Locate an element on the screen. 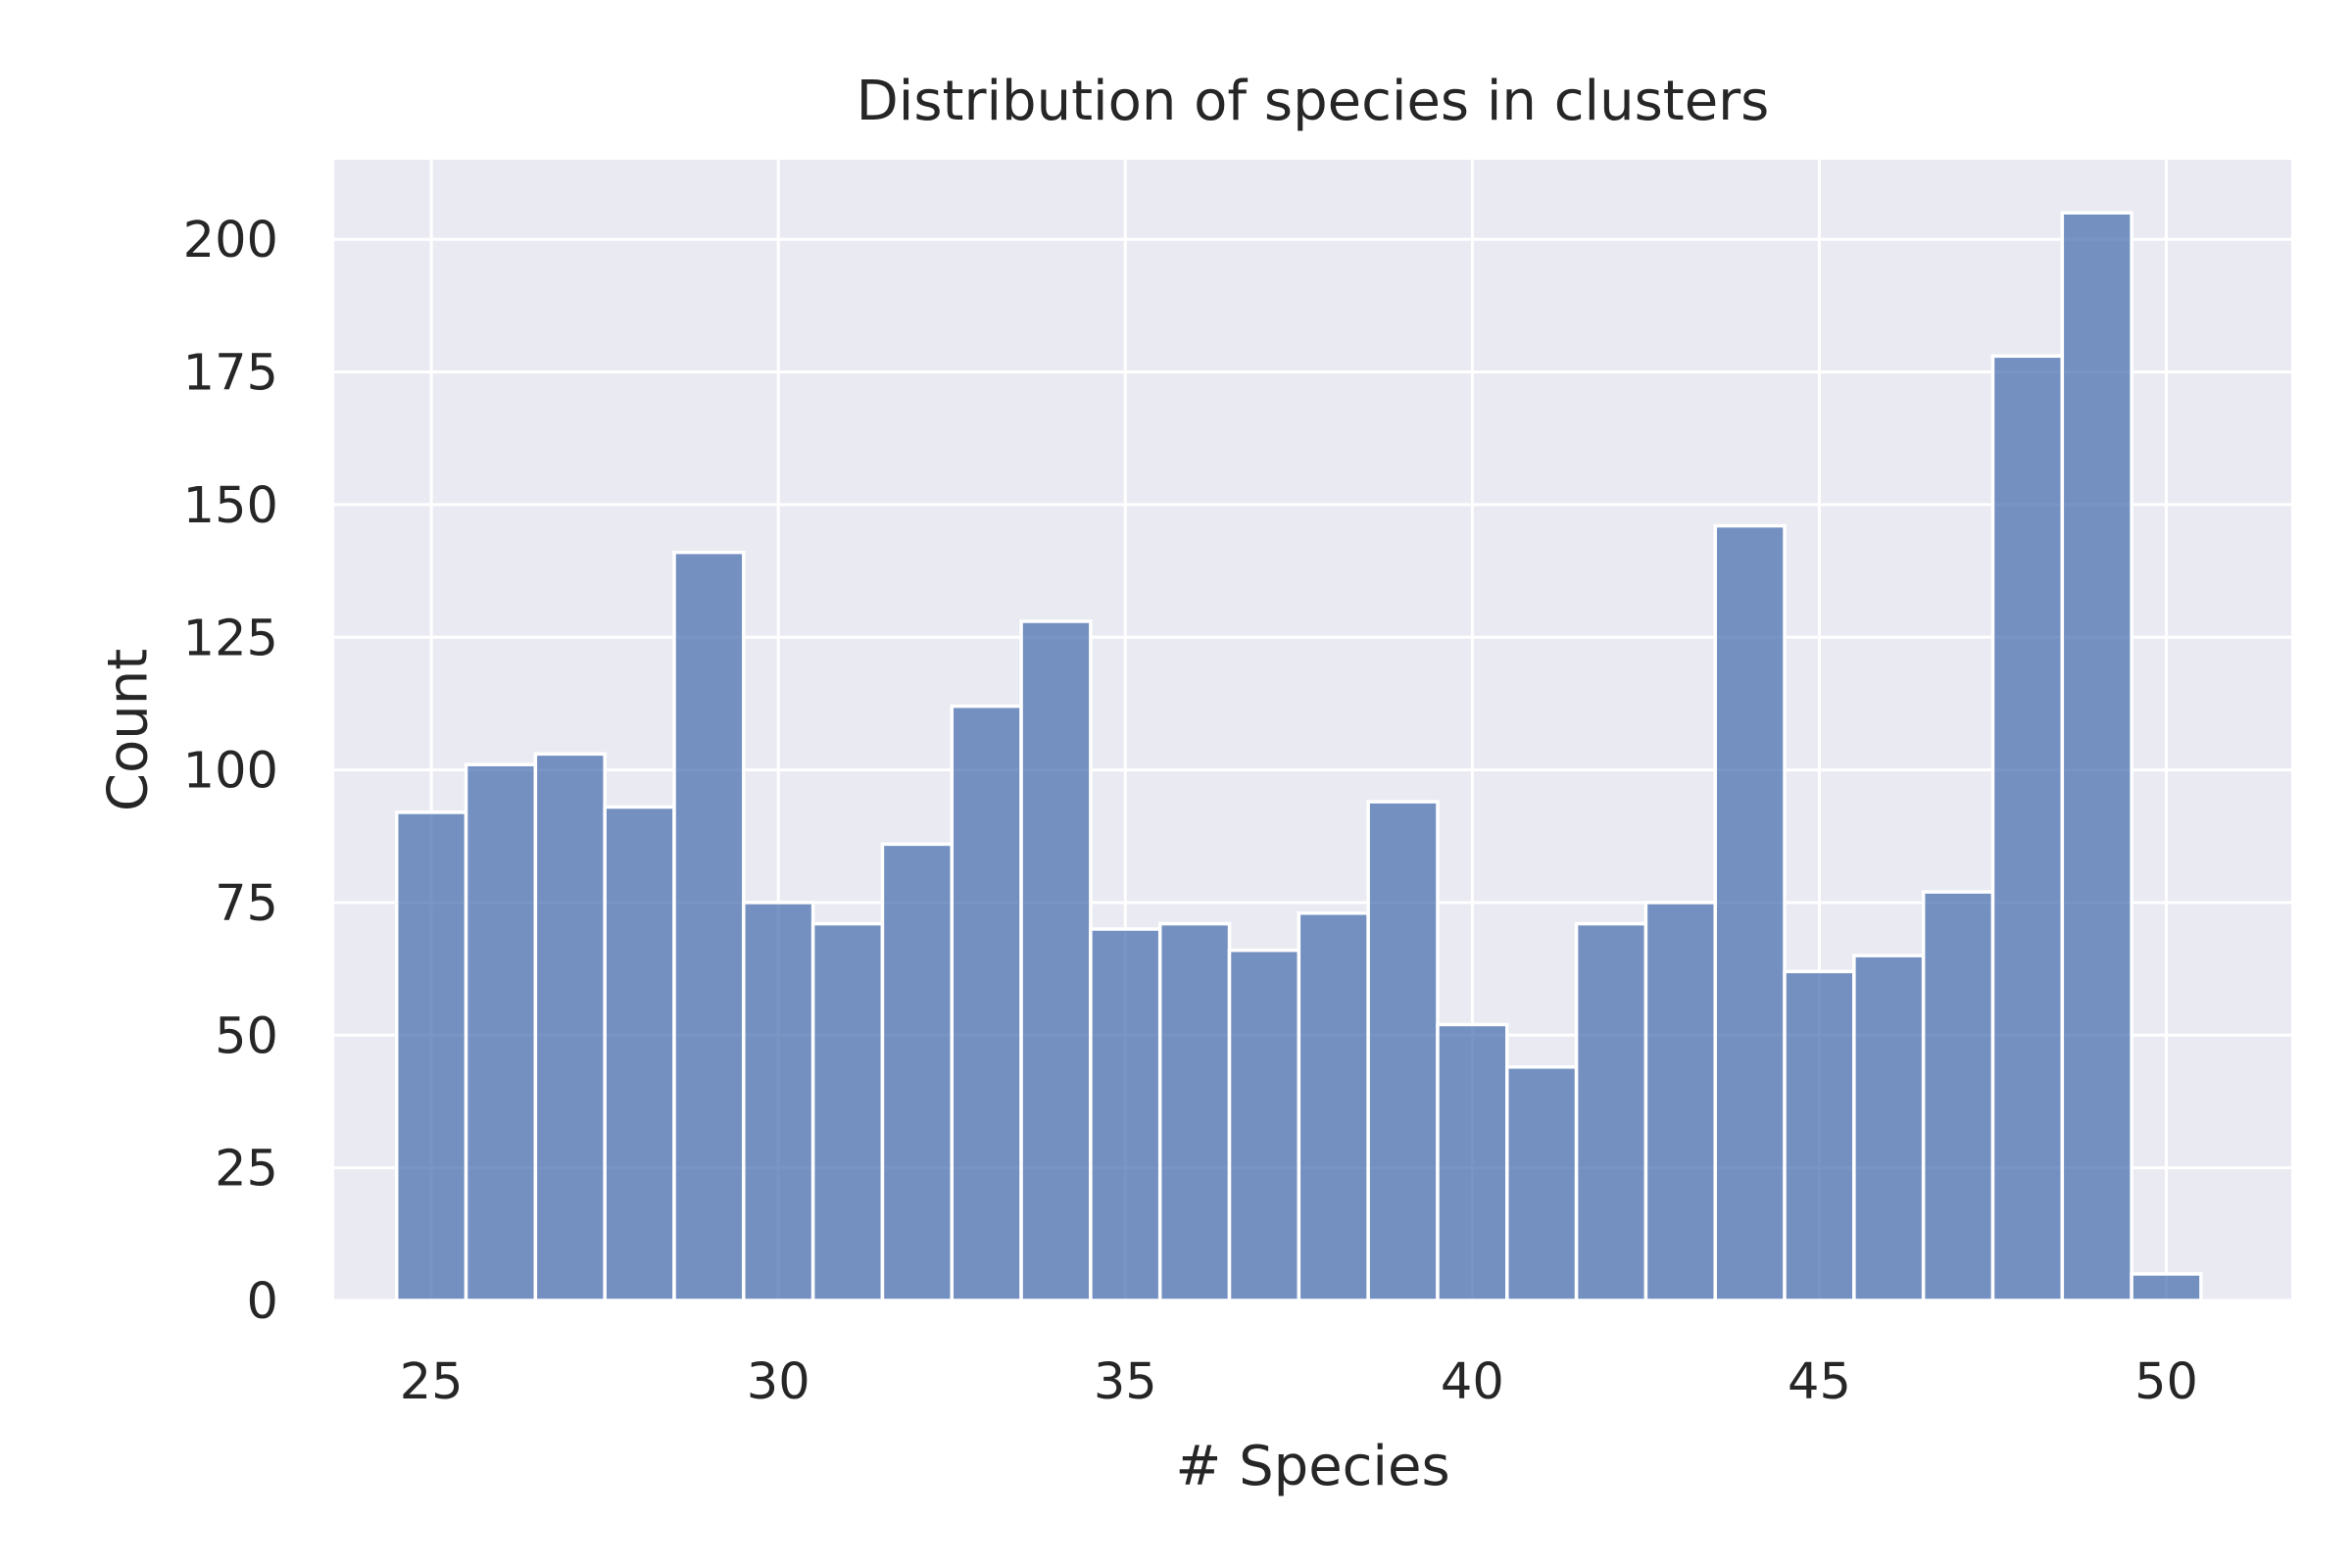 The width and height of the screenshot is (2352, 1568). y-tick-label: 75 is located at coordinates (246, 904).